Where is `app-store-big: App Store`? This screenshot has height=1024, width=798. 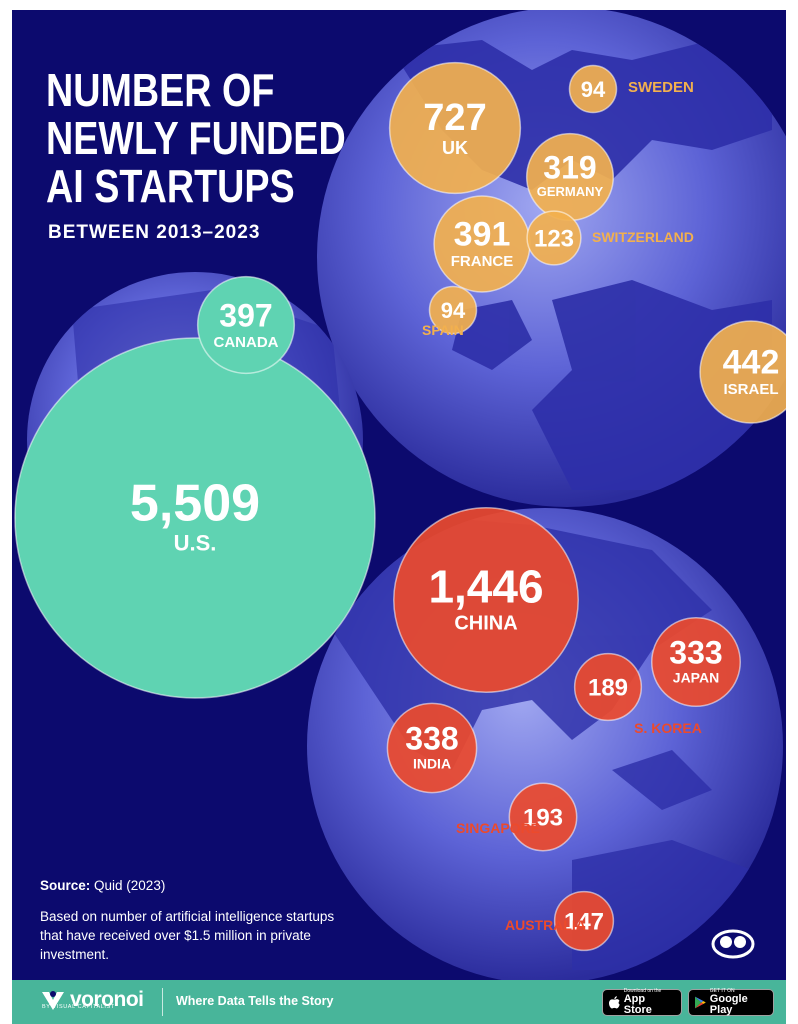 app-store-big: App Store is located at coordinates (637, 1004).